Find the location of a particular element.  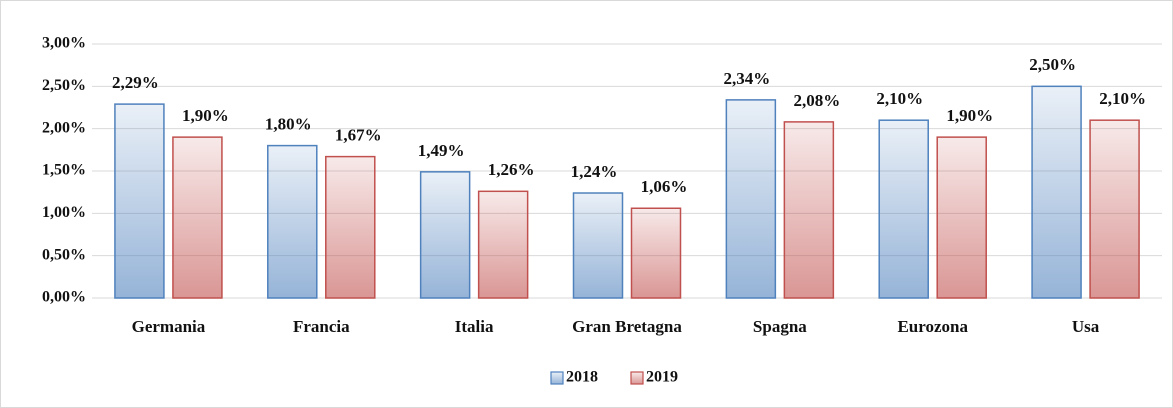

value-label: 1,26% is located at coordinates (511, 169).